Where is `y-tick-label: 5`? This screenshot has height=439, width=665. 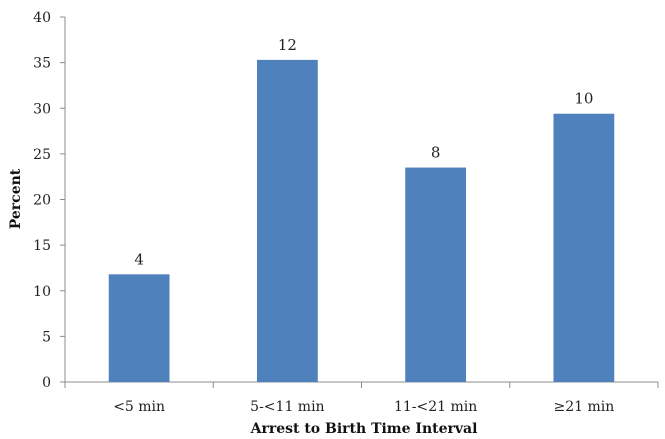
y-tick-label: 5 is located at coordinates (46, 337).